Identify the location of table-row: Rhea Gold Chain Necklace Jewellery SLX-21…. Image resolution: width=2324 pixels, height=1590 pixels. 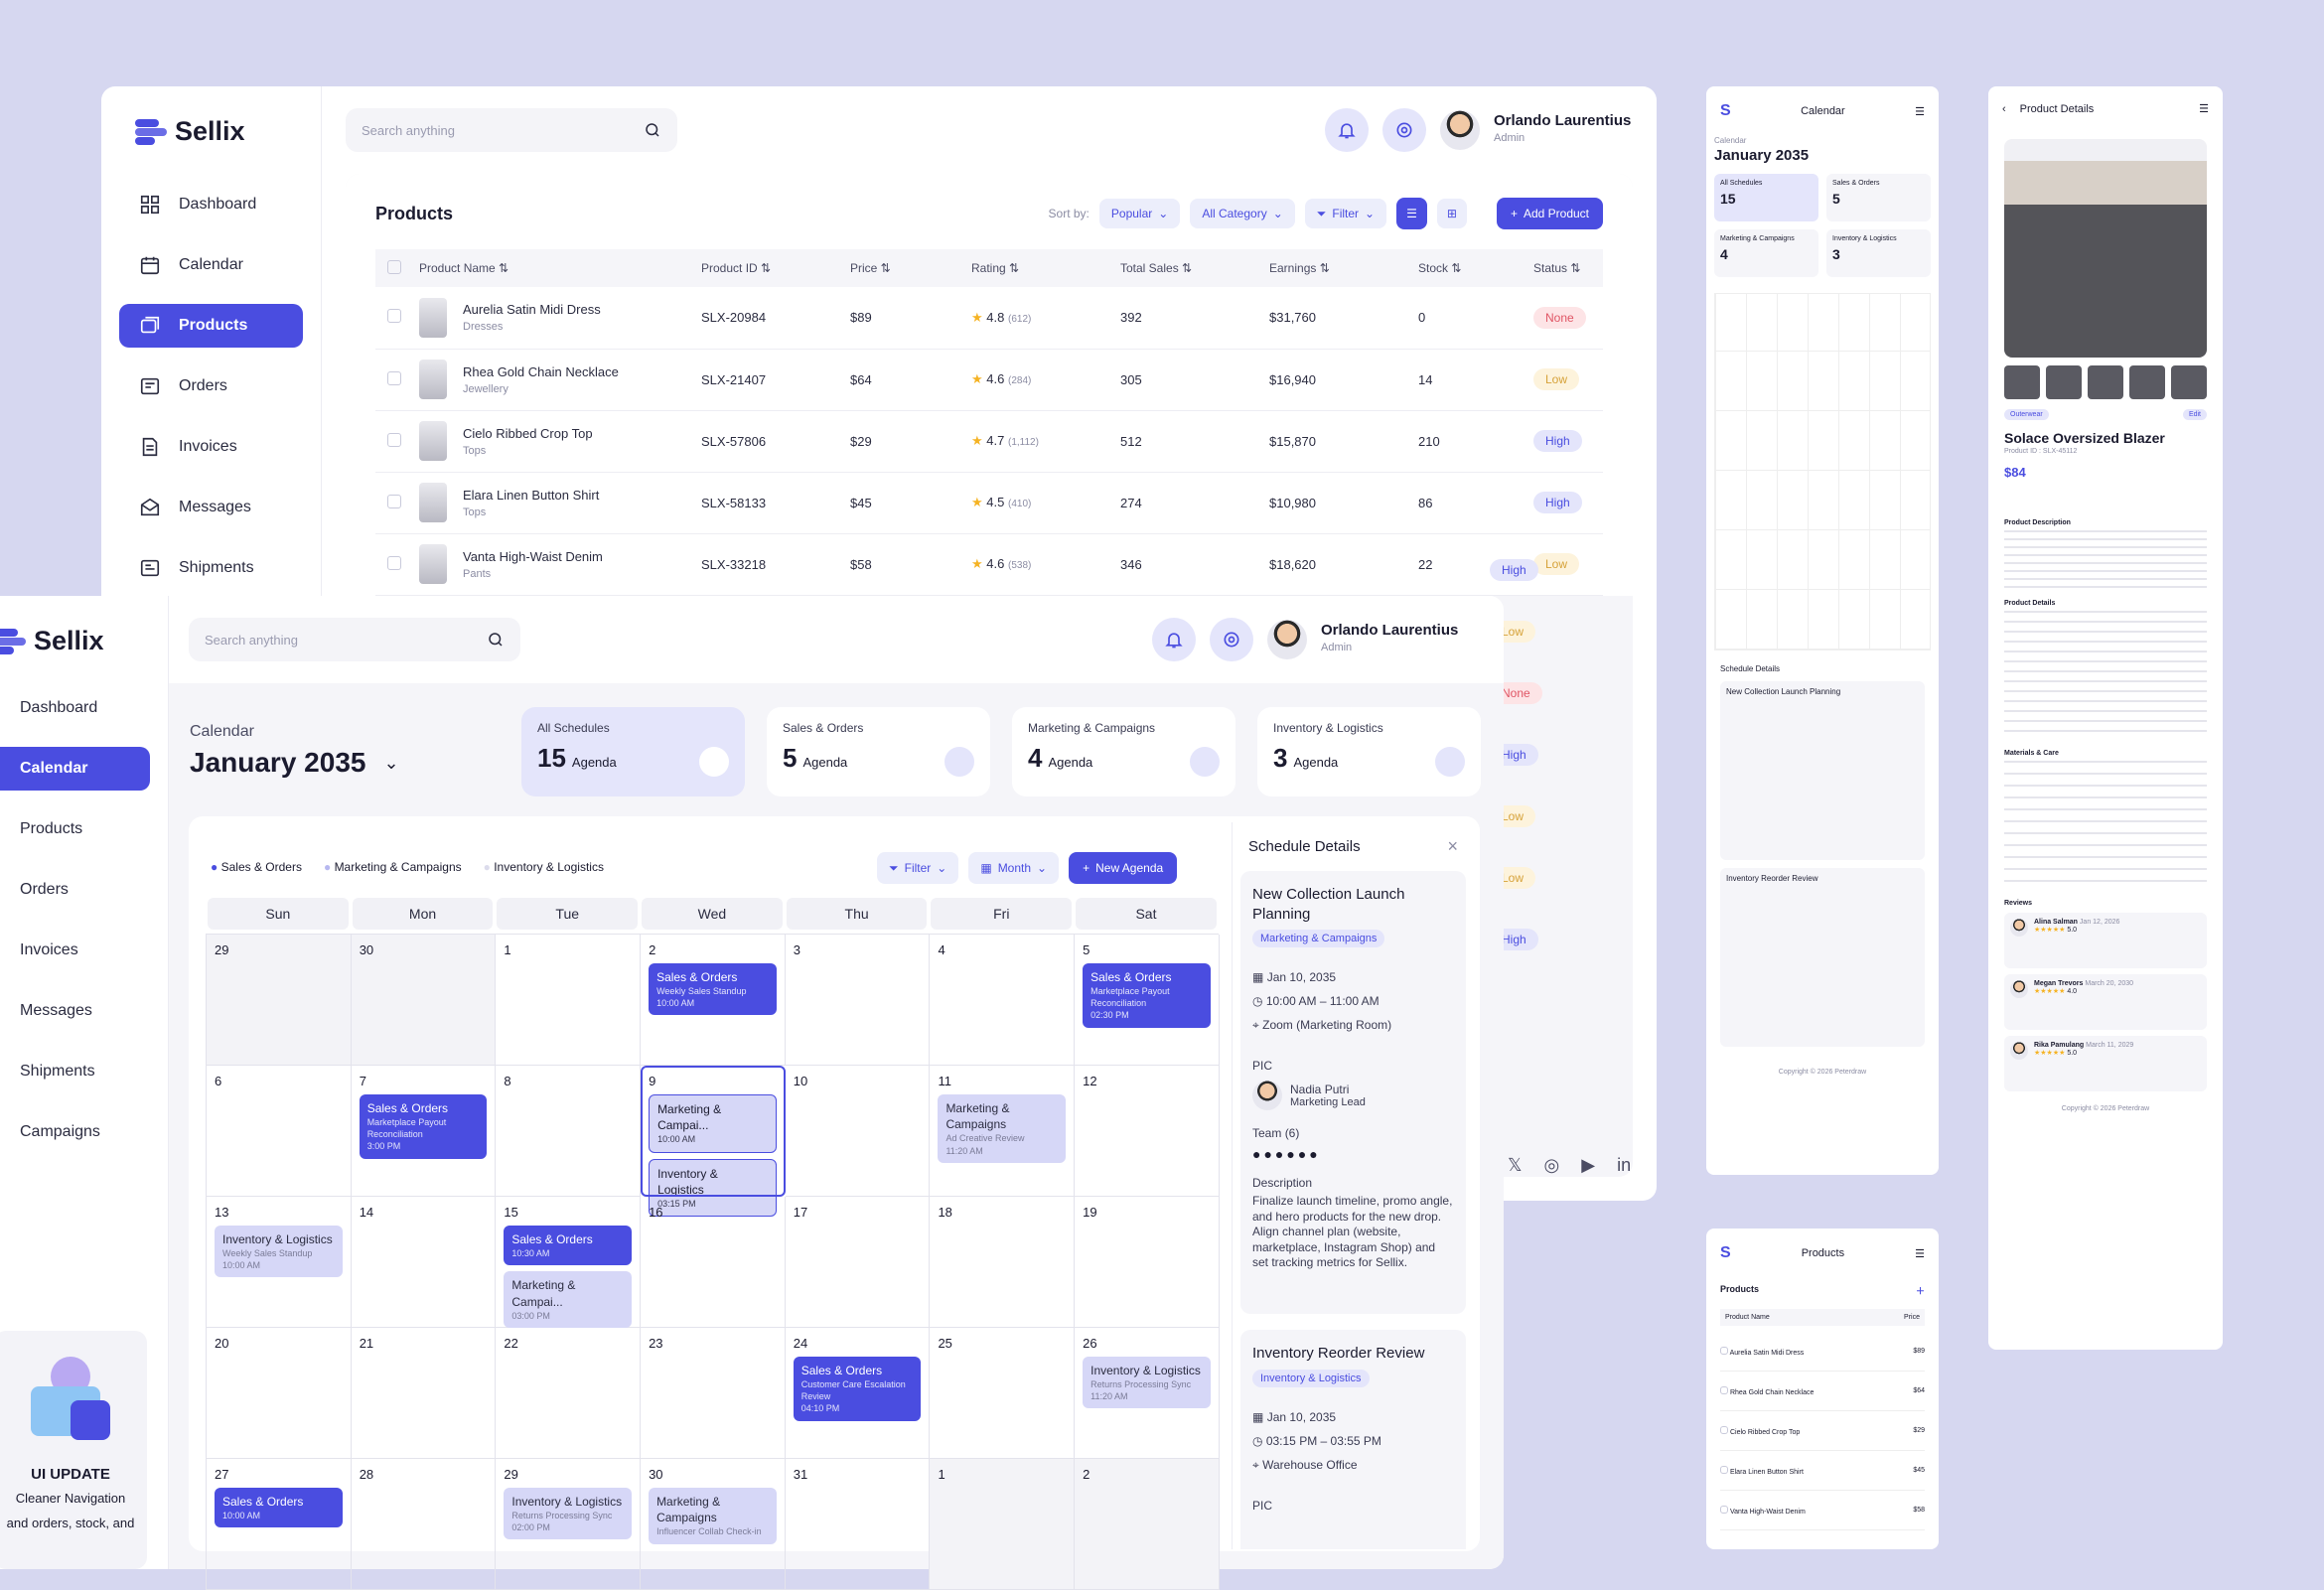
(989, 380).